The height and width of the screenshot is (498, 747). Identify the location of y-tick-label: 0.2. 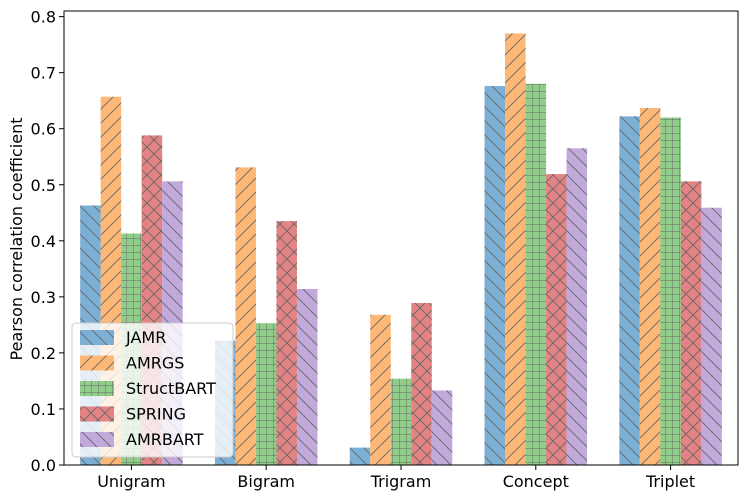
(43, 353).